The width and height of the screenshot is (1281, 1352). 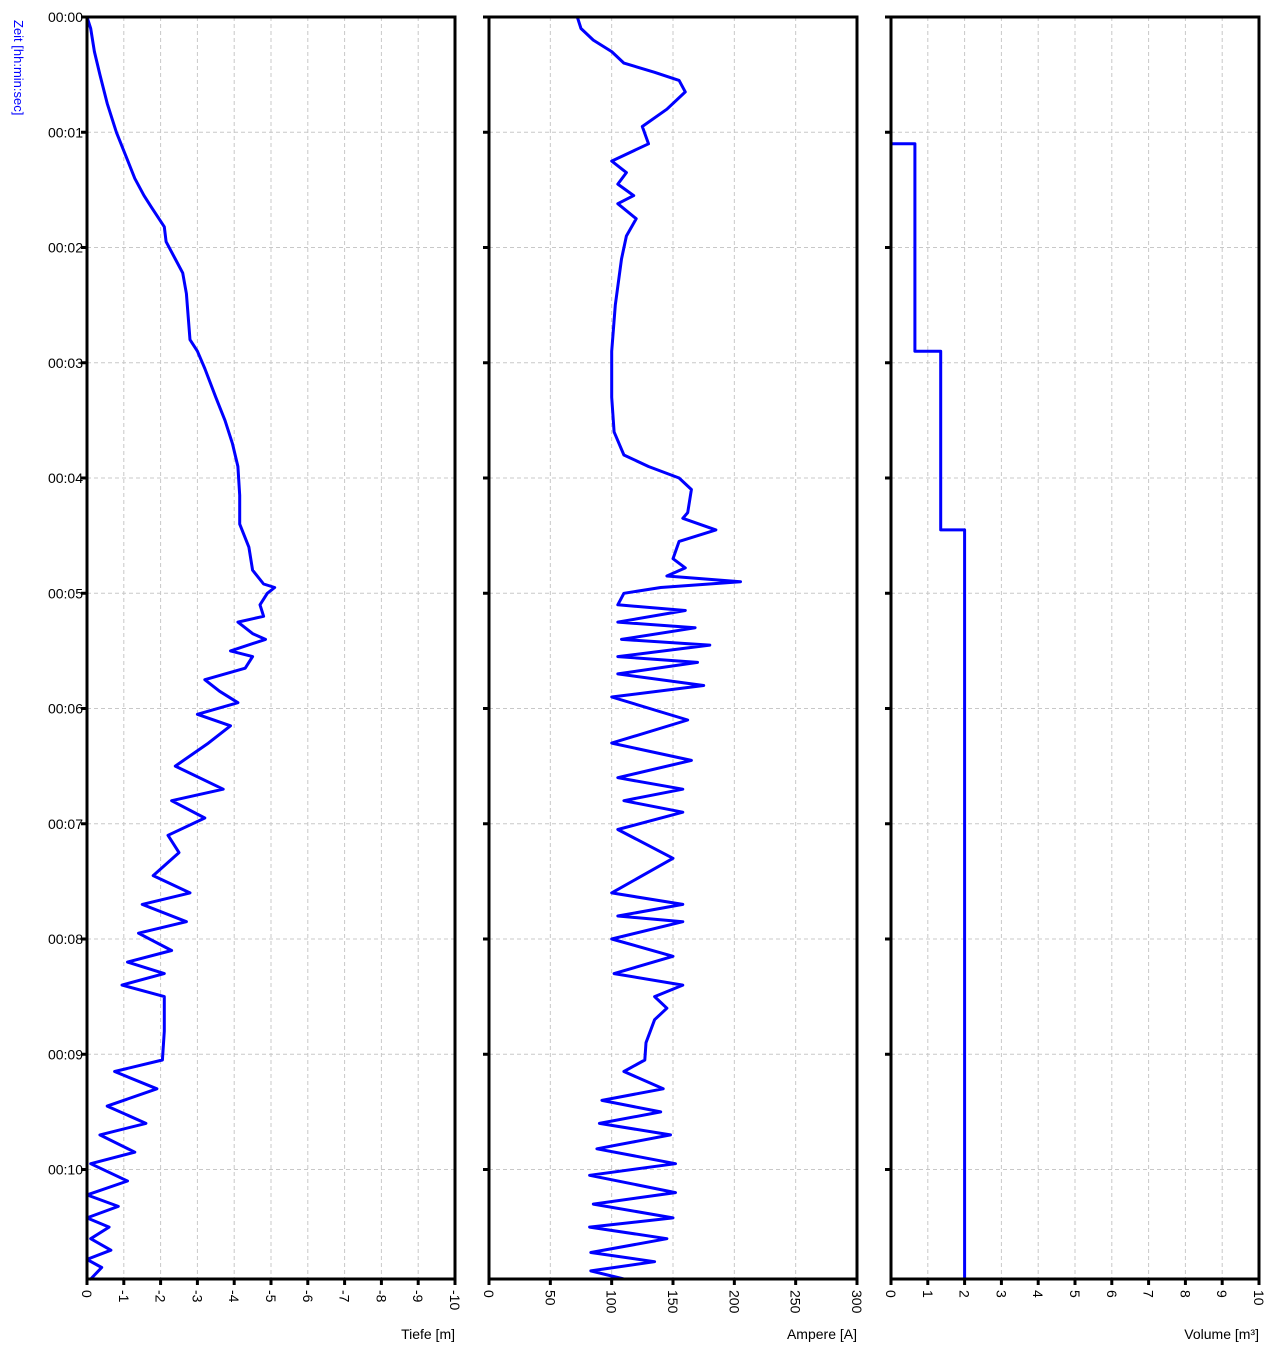 What do you see at coordinates (124, 1296) in the screenshot?
I see `x-tick-label: -1` at bounding box center [124, 1296].